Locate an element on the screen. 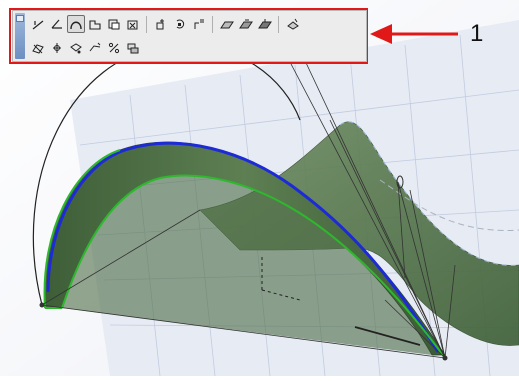 The image size is (519, 381). toolbar-drag-handle is located at coordinates (20, 36).